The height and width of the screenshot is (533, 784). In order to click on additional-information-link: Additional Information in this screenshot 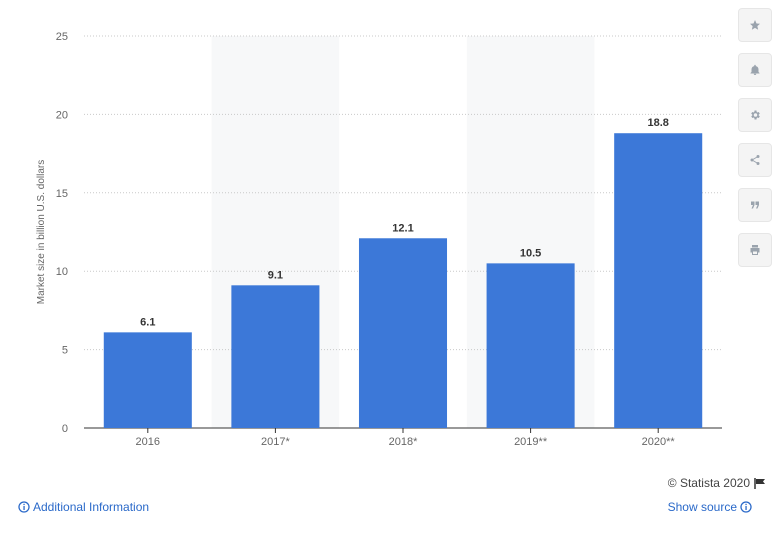, I will do `click(83, 507)`.